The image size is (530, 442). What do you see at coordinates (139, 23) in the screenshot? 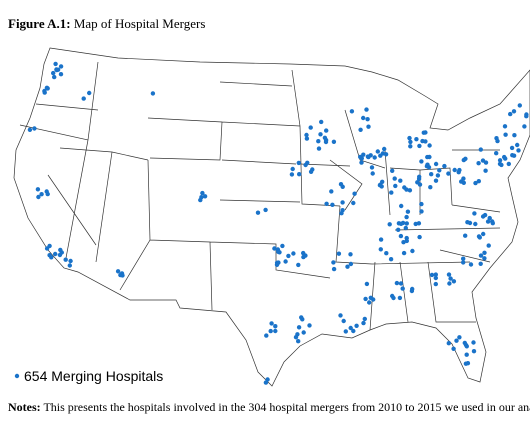
I see `figure-title: Map of Hospital Mergers` at bounding box center [139, 23].